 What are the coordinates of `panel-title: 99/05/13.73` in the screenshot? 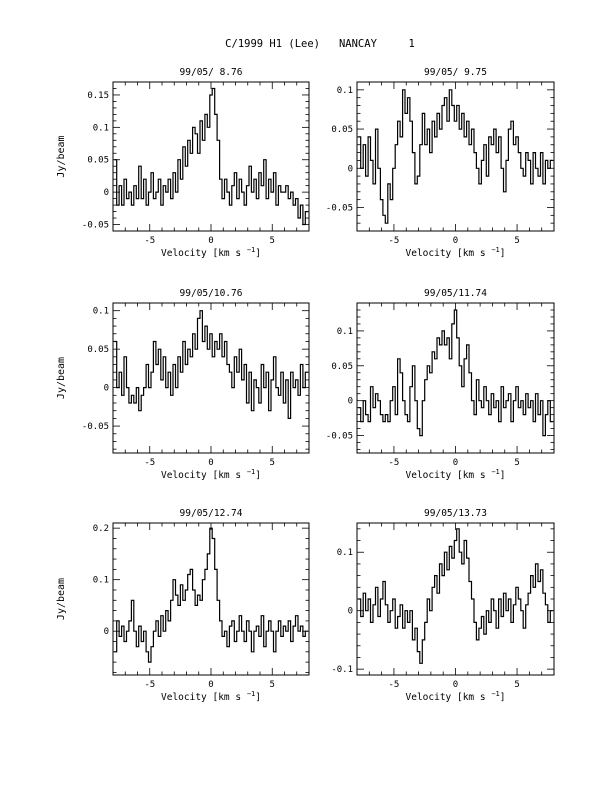 It's located at (455, 513).